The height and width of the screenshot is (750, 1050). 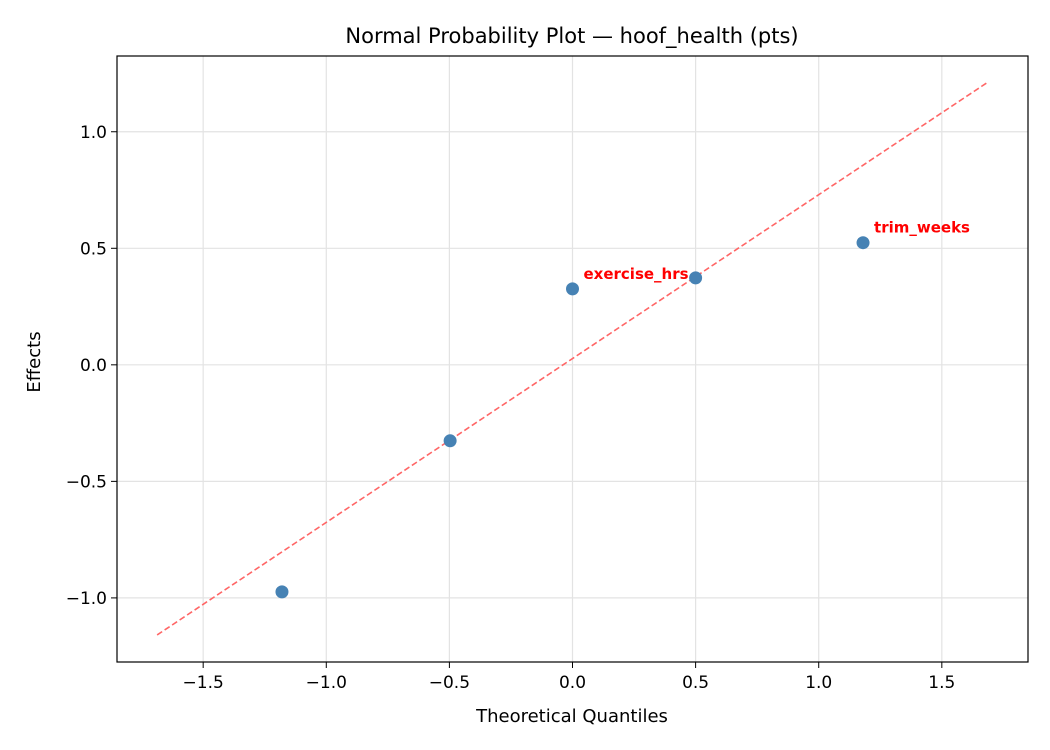 What do you see at coordinates (86, 599) in the screenshot?
I see `y-tick-label: −1.0` at bounding box center [86, 599].